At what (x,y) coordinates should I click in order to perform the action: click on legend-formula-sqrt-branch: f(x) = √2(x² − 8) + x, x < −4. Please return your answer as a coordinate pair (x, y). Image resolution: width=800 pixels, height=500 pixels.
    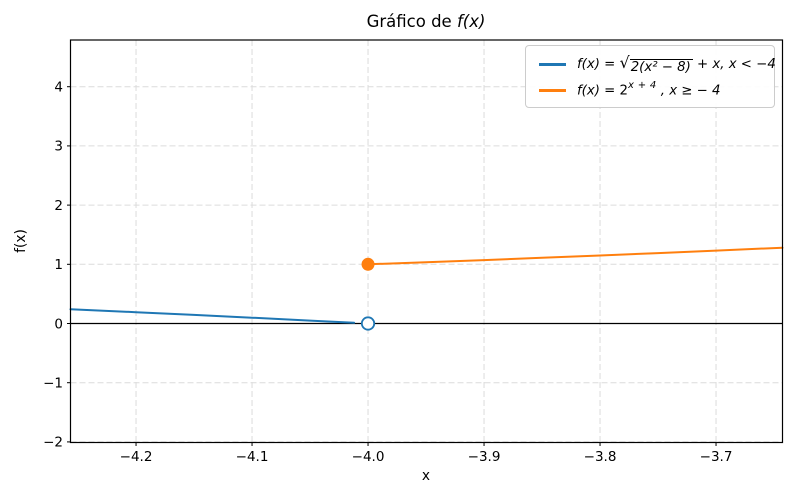
    Looking at the image, I should click on (676, 65).